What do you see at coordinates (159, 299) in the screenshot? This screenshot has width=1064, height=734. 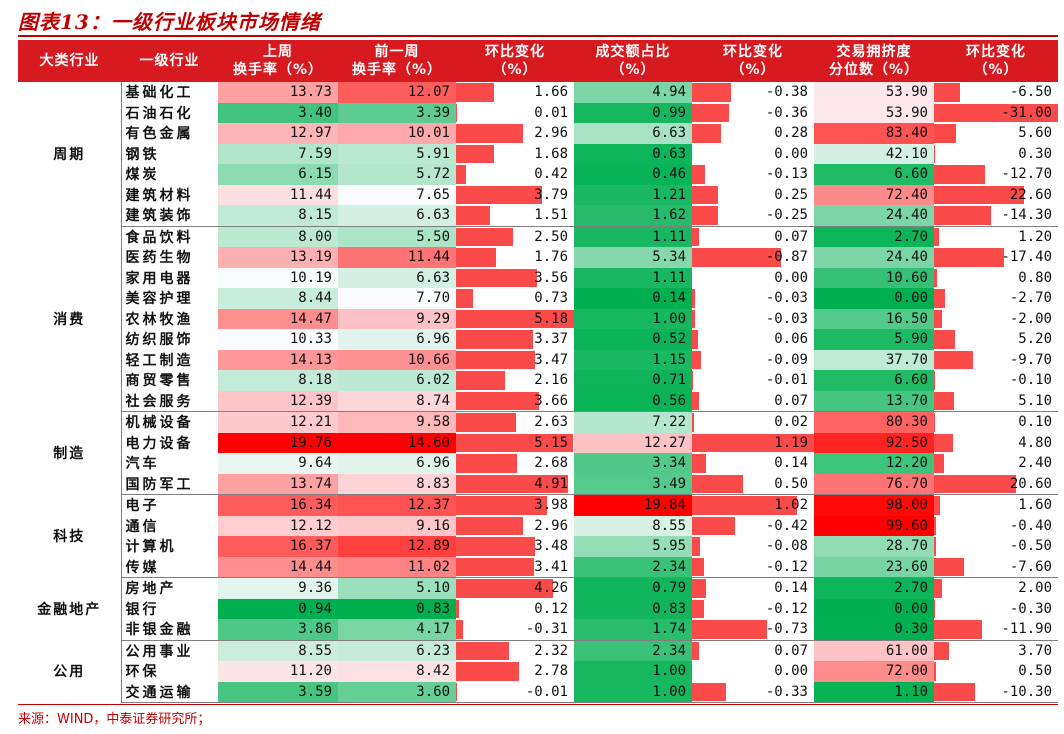 I see `industry-cell: 美容护理` at bounding box center [159, 299].